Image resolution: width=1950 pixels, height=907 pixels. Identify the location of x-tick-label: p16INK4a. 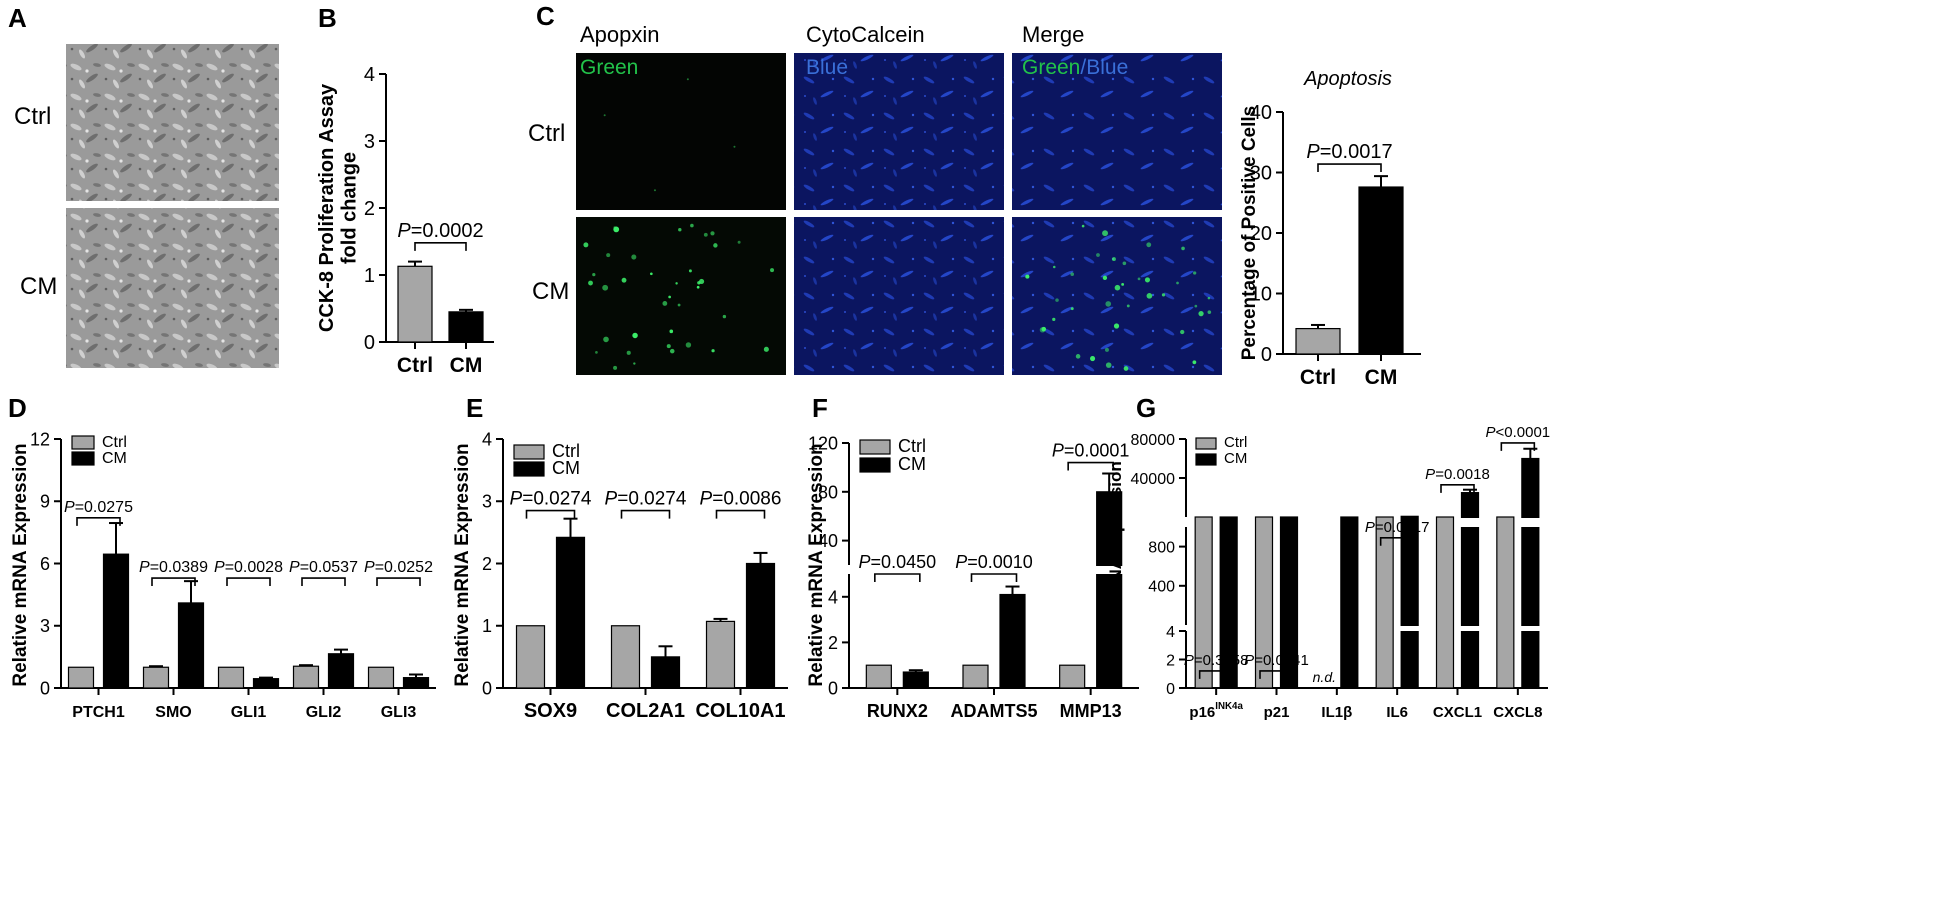
(1216, 711).